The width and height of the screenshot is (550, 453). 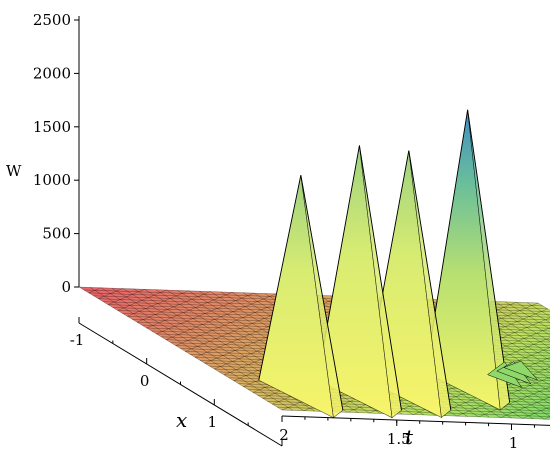 What do you see at coordinates (52, 73) in the screenshot?
I see `w-tick-label: 2000` at bounding box center [52, 73].